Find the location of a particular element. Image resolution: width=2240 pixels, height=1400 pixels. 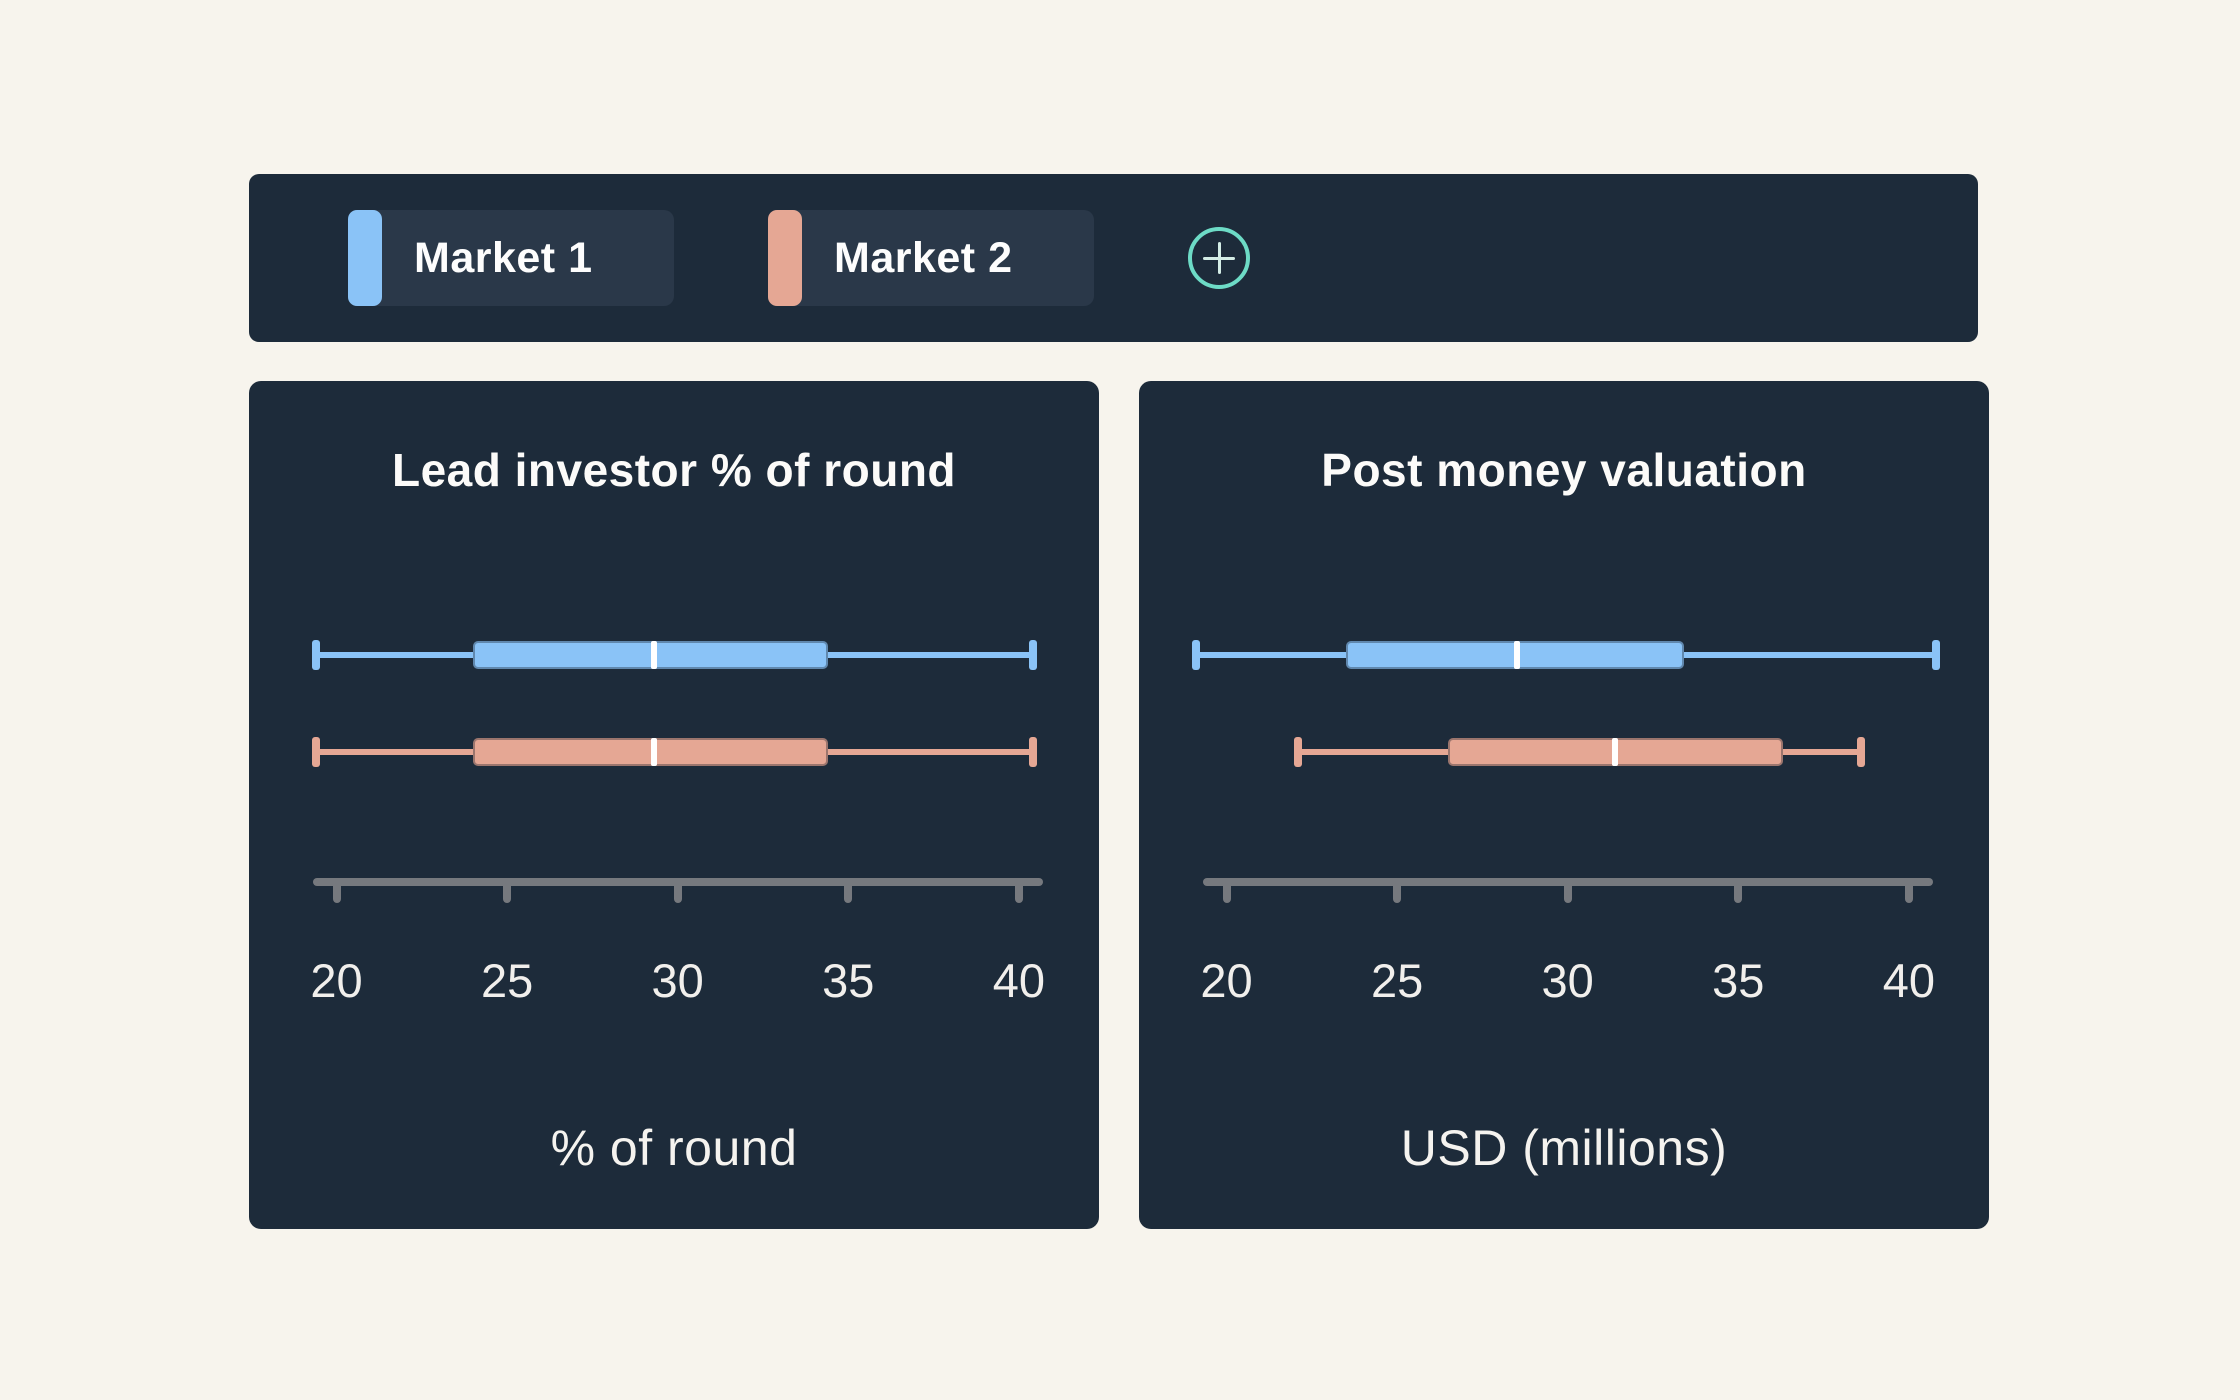

x-axis-label: % of round is located at coordinates (674, 1148).